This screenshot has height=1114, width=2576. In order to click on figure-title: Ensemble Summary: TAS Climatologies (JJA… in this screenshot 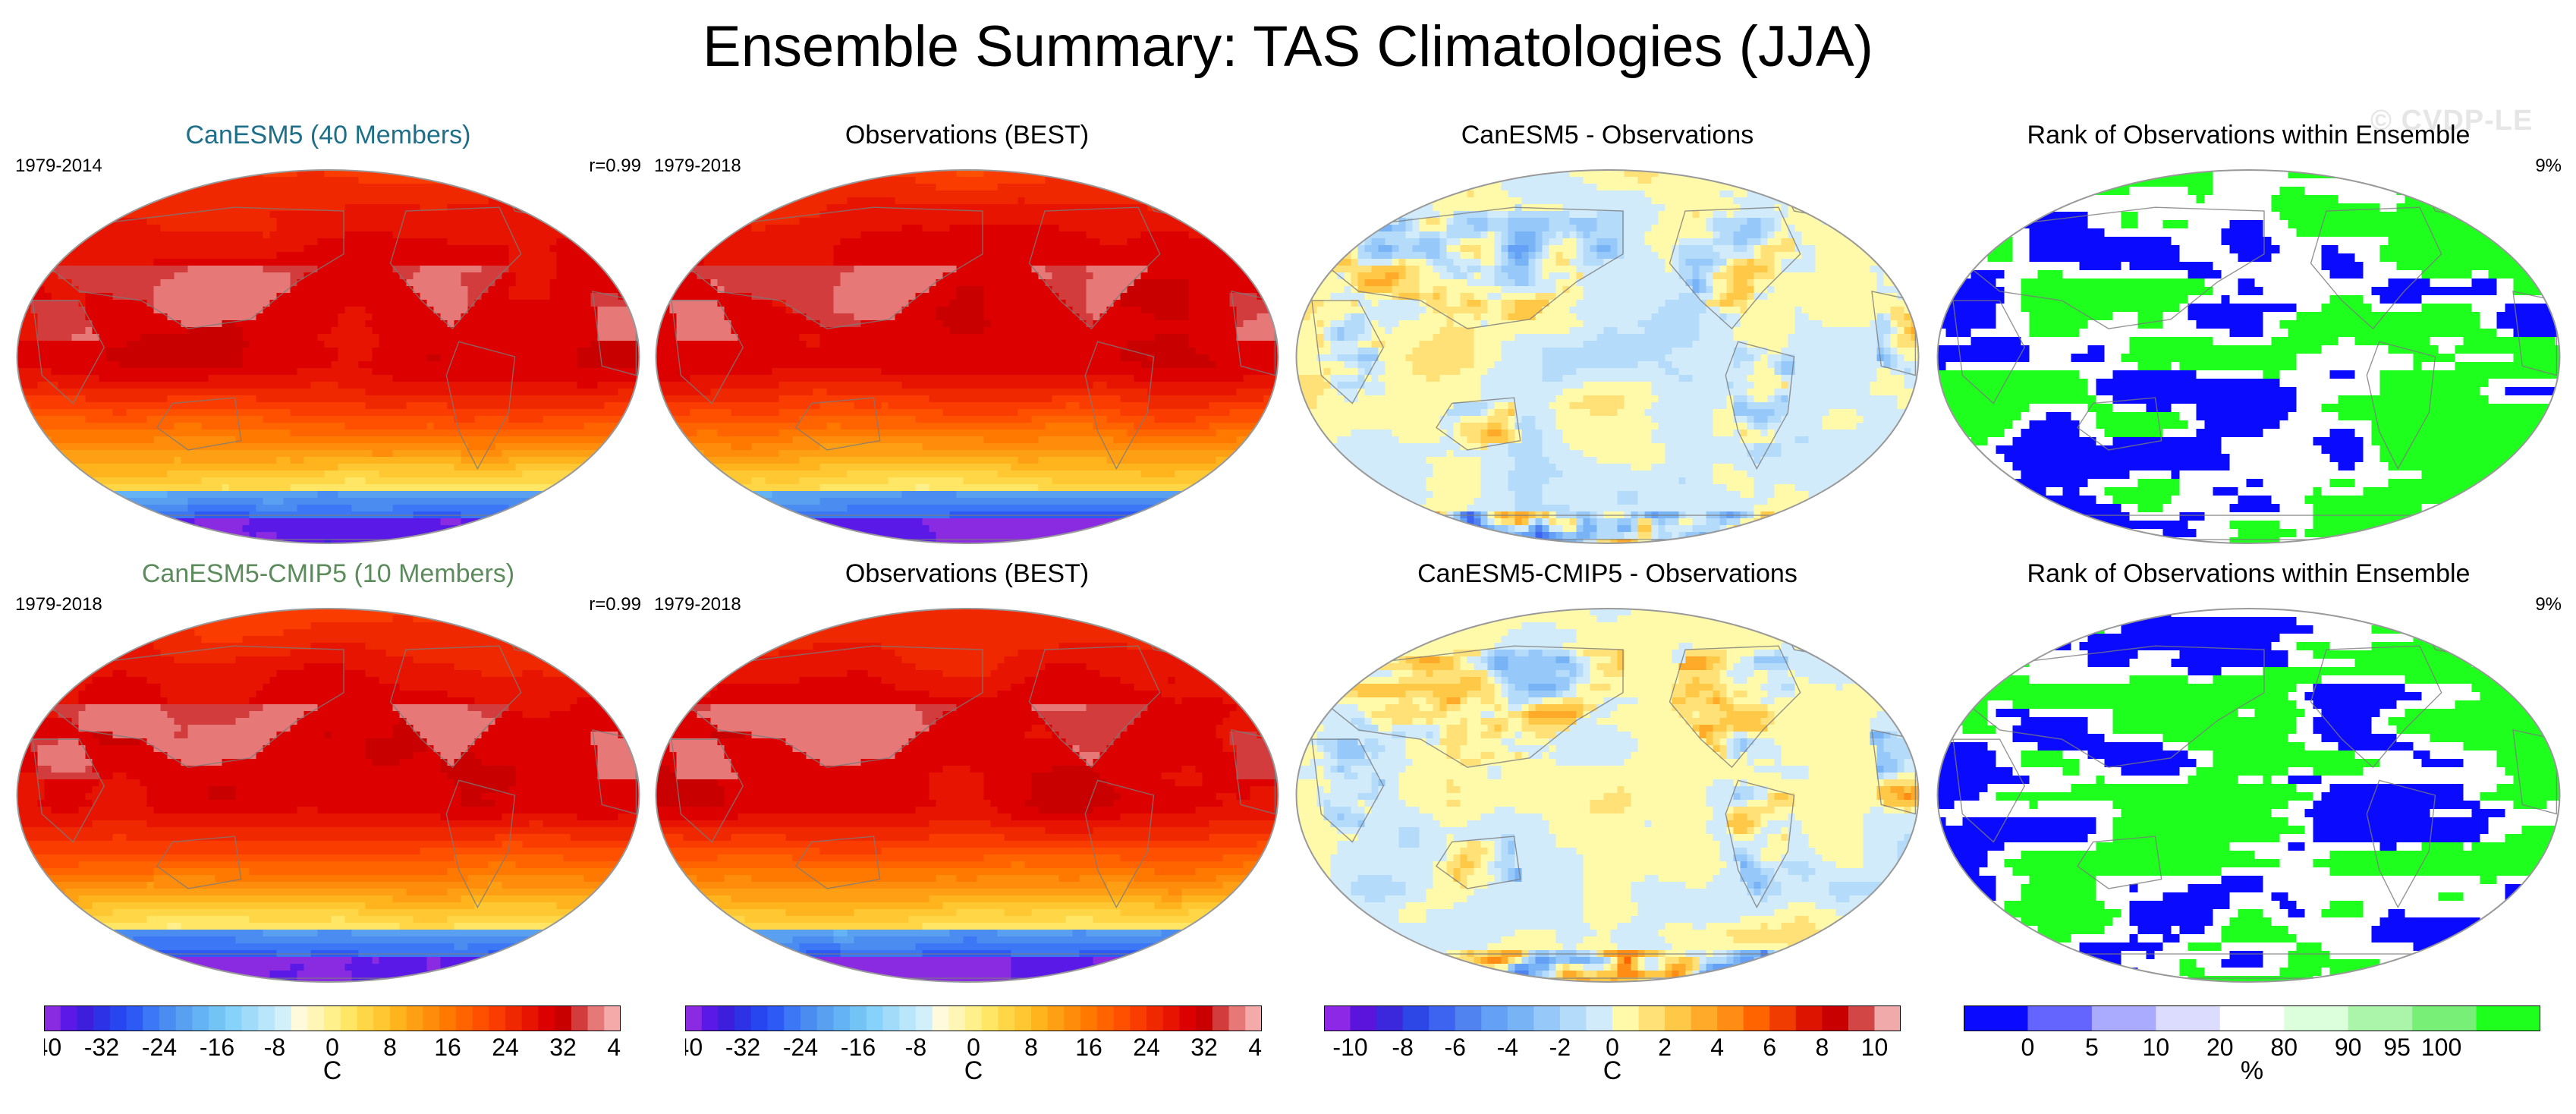, I will do `click(1288, 47)`.